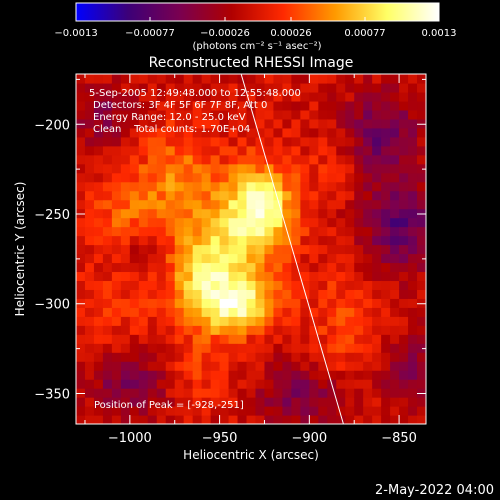 The width and height of the screenshot is (500, 500). What do you see at coordinates (290, 33) in the screenshot?
I see `colorbar-tick-label: 0.00026` at bounding box center [290, 33].